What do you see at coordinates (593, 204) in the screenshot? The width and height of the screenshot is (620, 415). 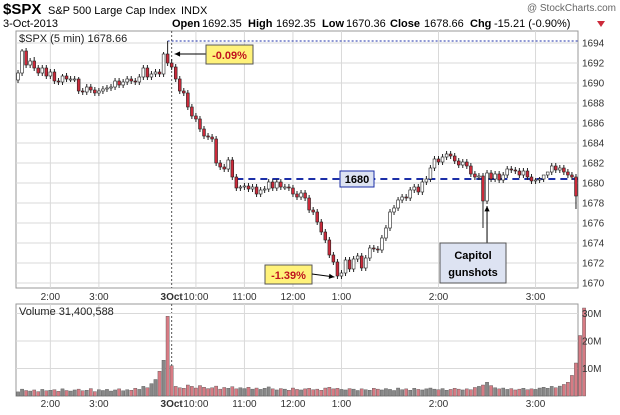 I see `y-tick-label: 1678` at bounding box center [593, 204].